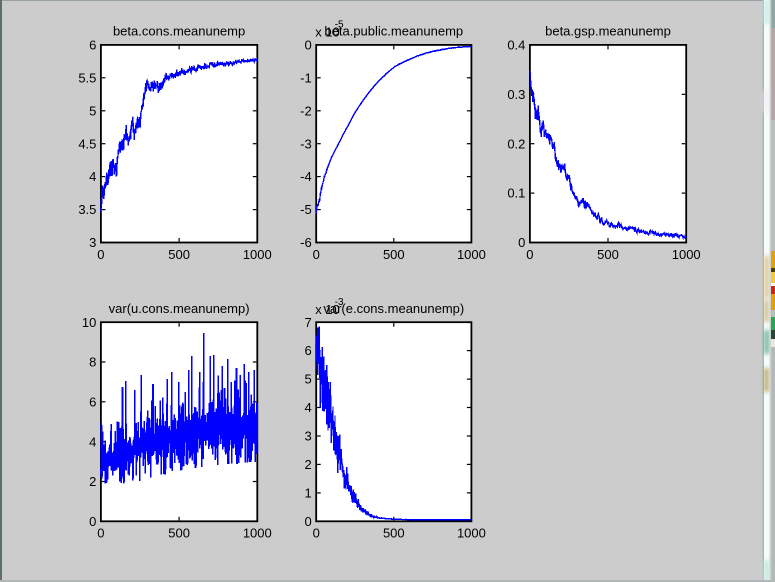 This screenshot has height=582, width=775. What do you see at coordinates (516, 45) in the screenshot?
I see `svg-text: 0.4` at bounding box center [516, 45].